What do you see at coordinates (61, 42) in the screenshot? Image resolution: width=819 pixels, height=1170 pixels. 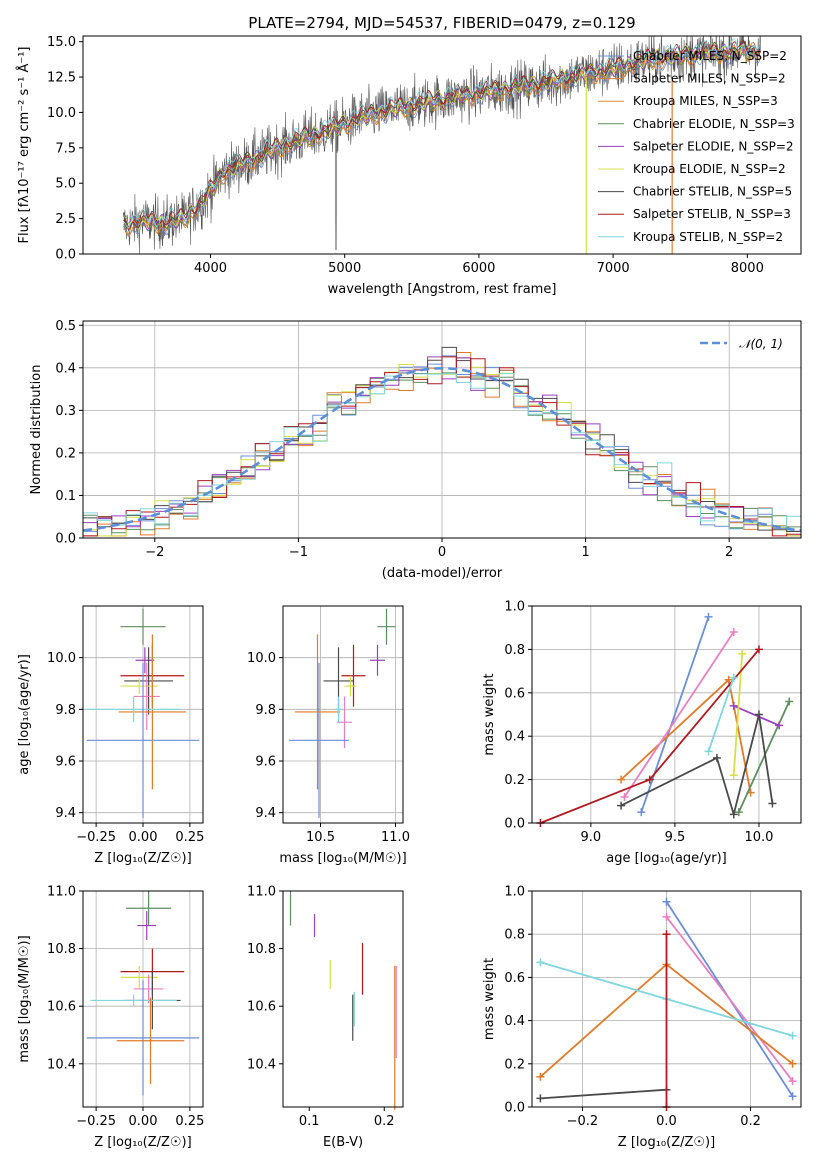 I see `y-tick-label: 15.0` at bounding box center [61, 42].